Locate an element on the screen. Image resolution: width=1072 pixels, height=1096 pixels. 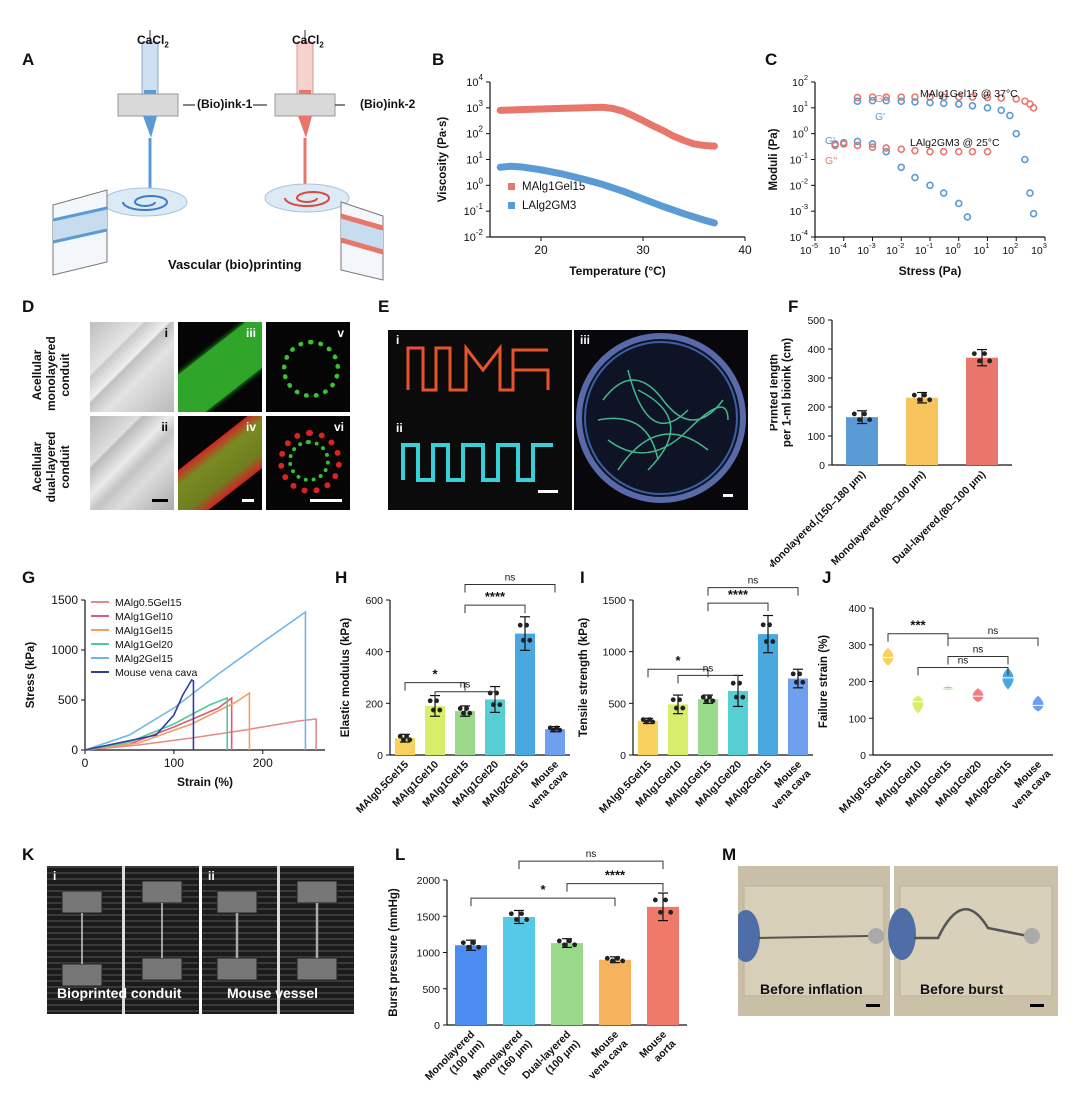
y-tick-label: 1000 is located at coordinates (64, 650).